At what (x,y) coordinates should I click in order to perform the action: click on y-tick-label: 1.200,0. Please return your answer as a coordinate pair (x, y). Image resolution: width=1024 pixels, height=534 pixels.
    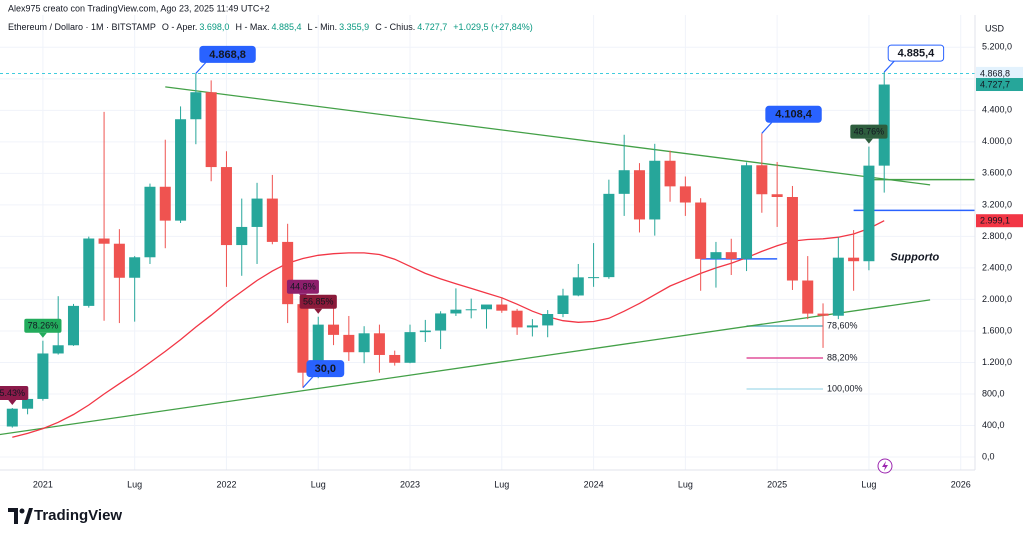
    Looking at the image, I should click on (997, 362).